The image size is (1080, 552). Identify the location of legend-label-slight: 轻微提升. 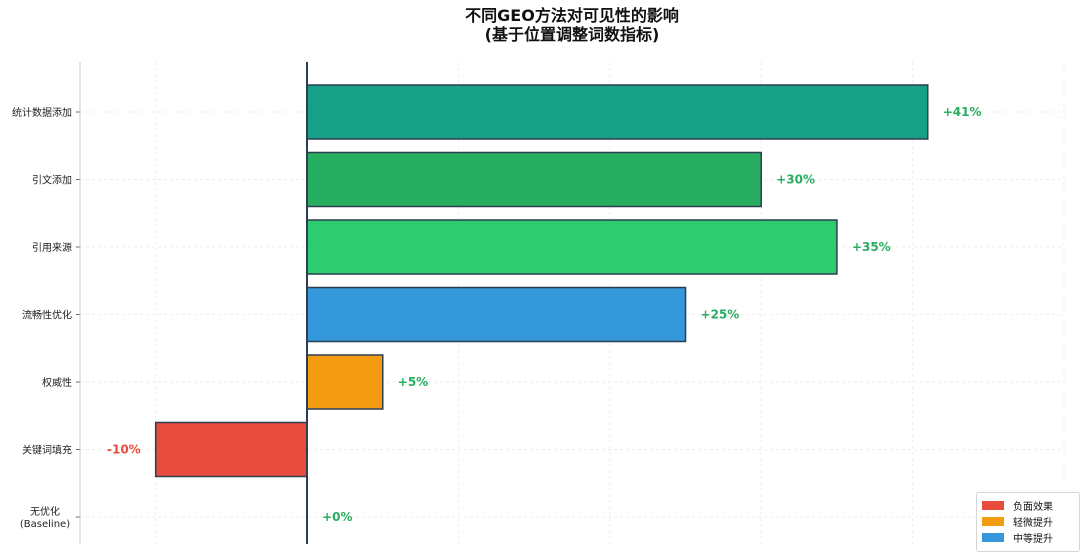
(1033, 523).